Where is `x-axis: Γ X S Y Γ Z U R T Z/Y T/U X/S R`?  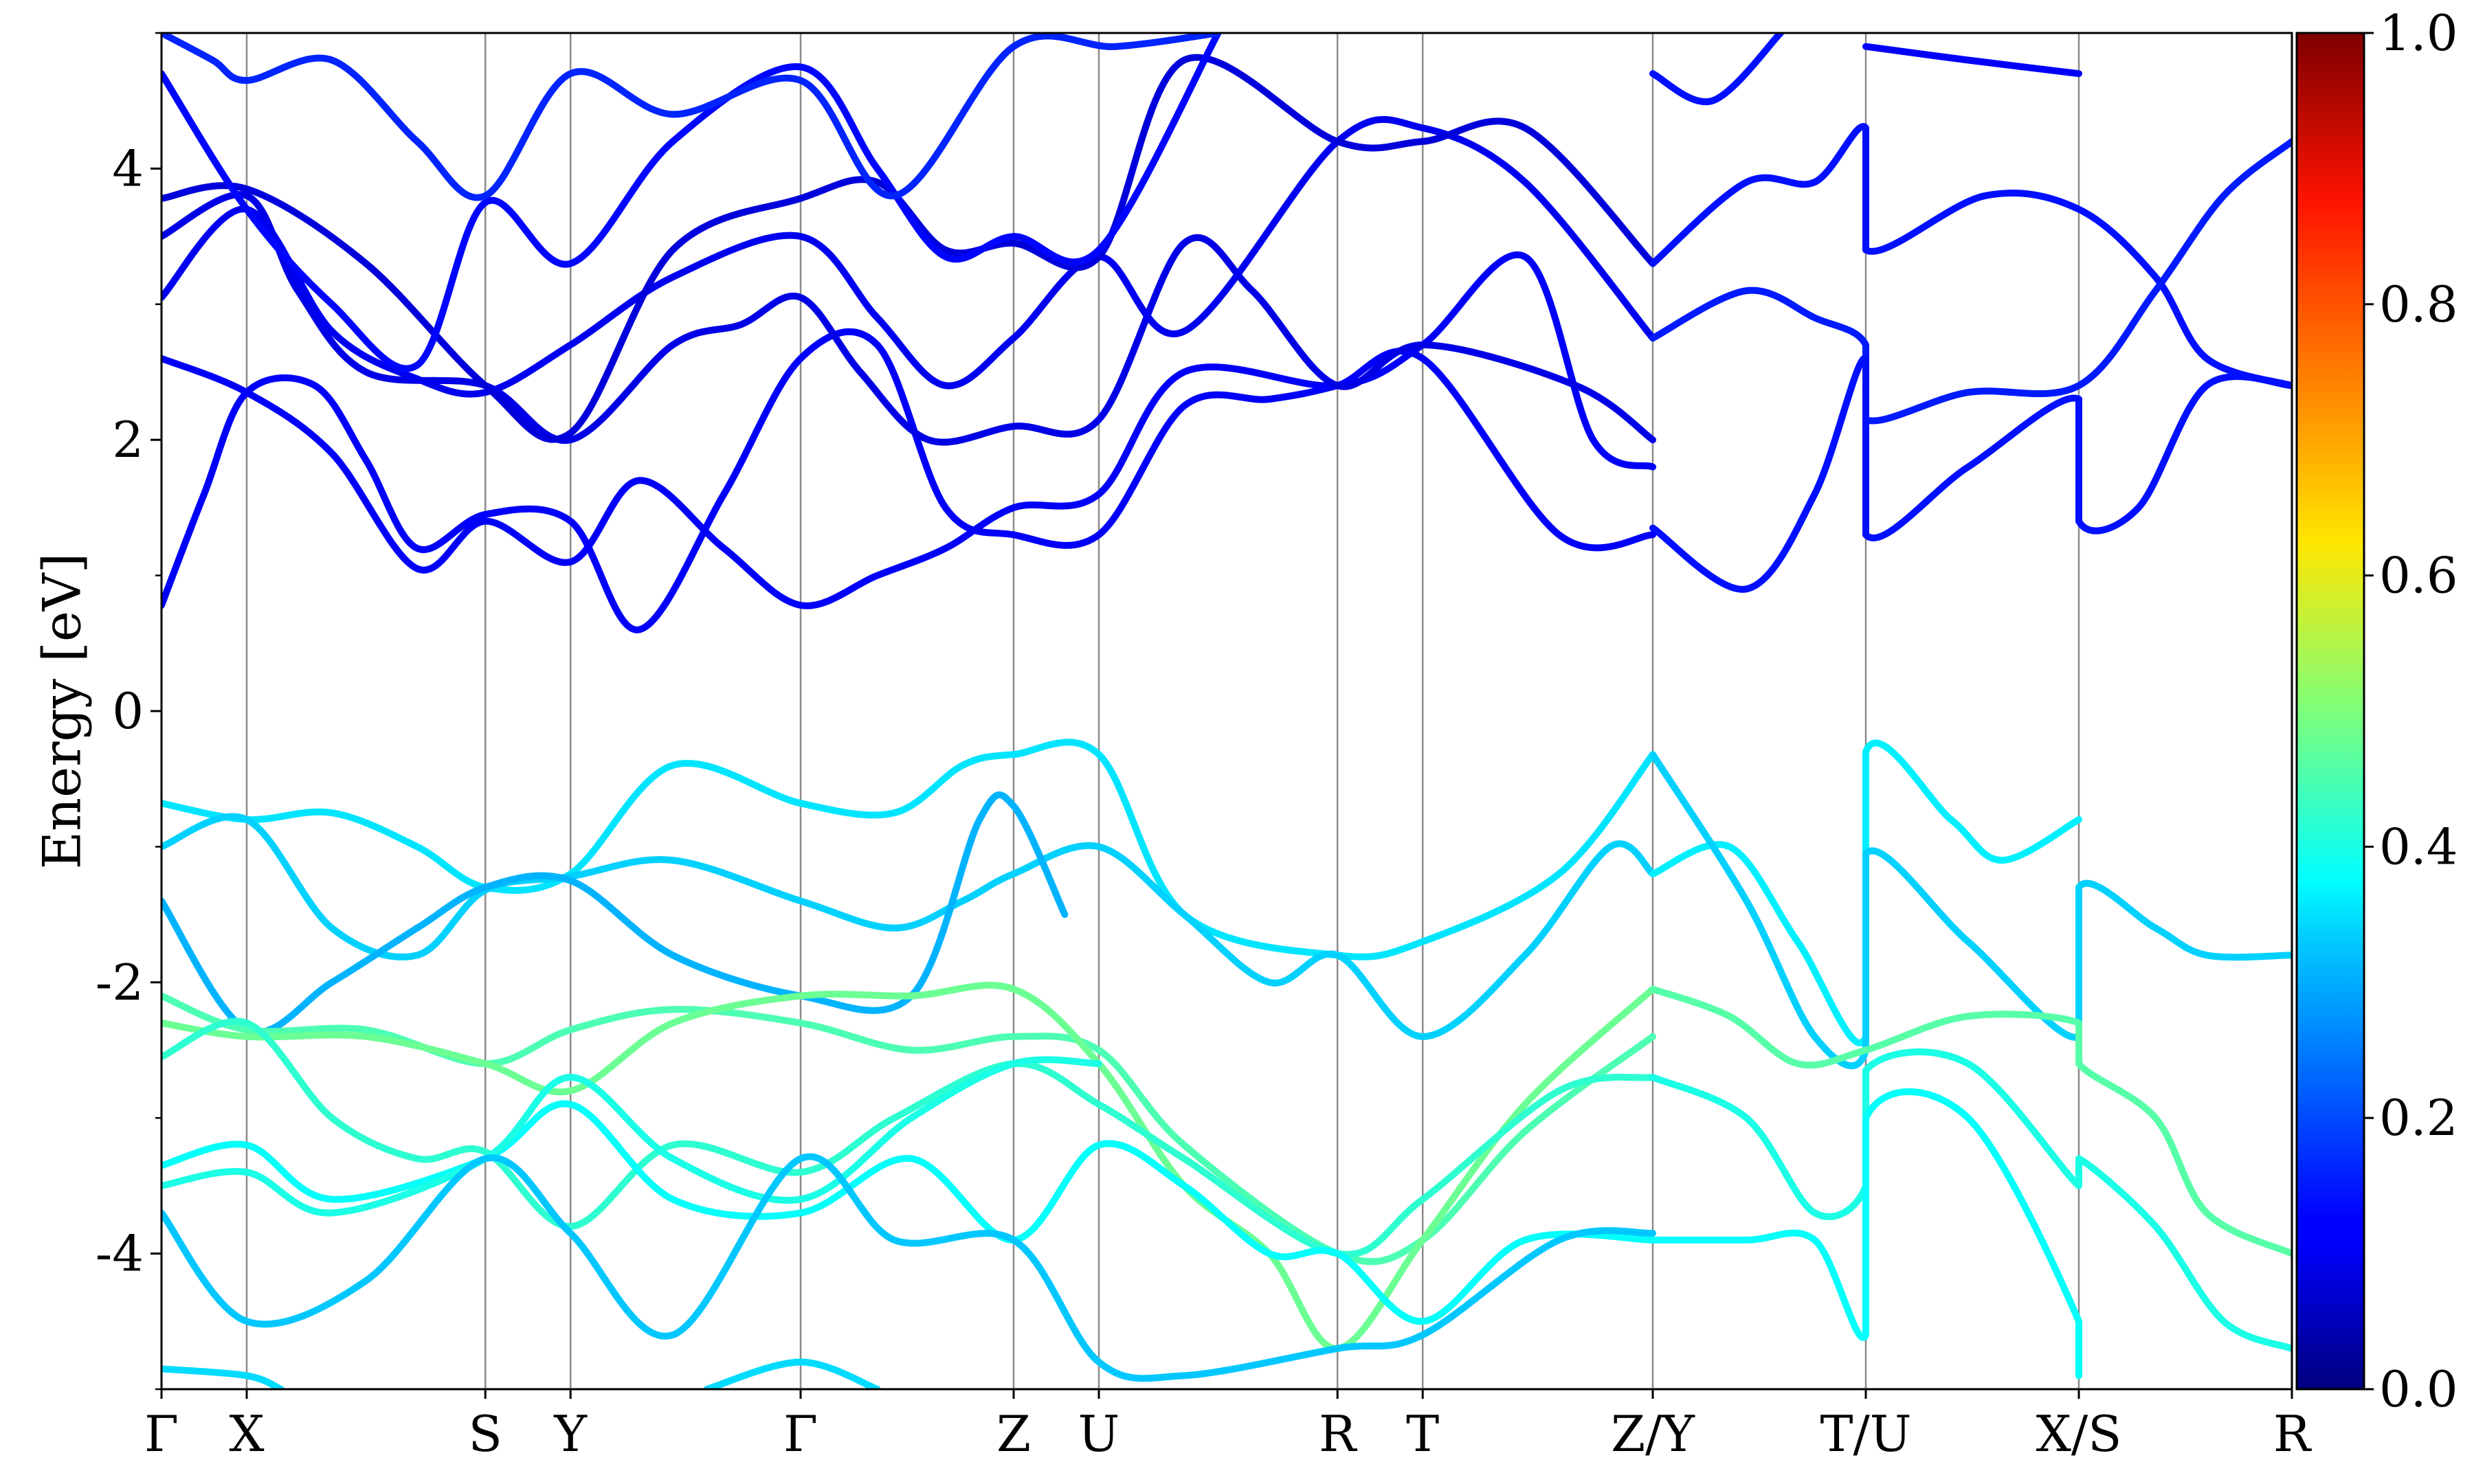 x-axis: Γ X S Y Γ Z U R T Z/Y T/U X/S R is located at coordinates (1228, 1426).